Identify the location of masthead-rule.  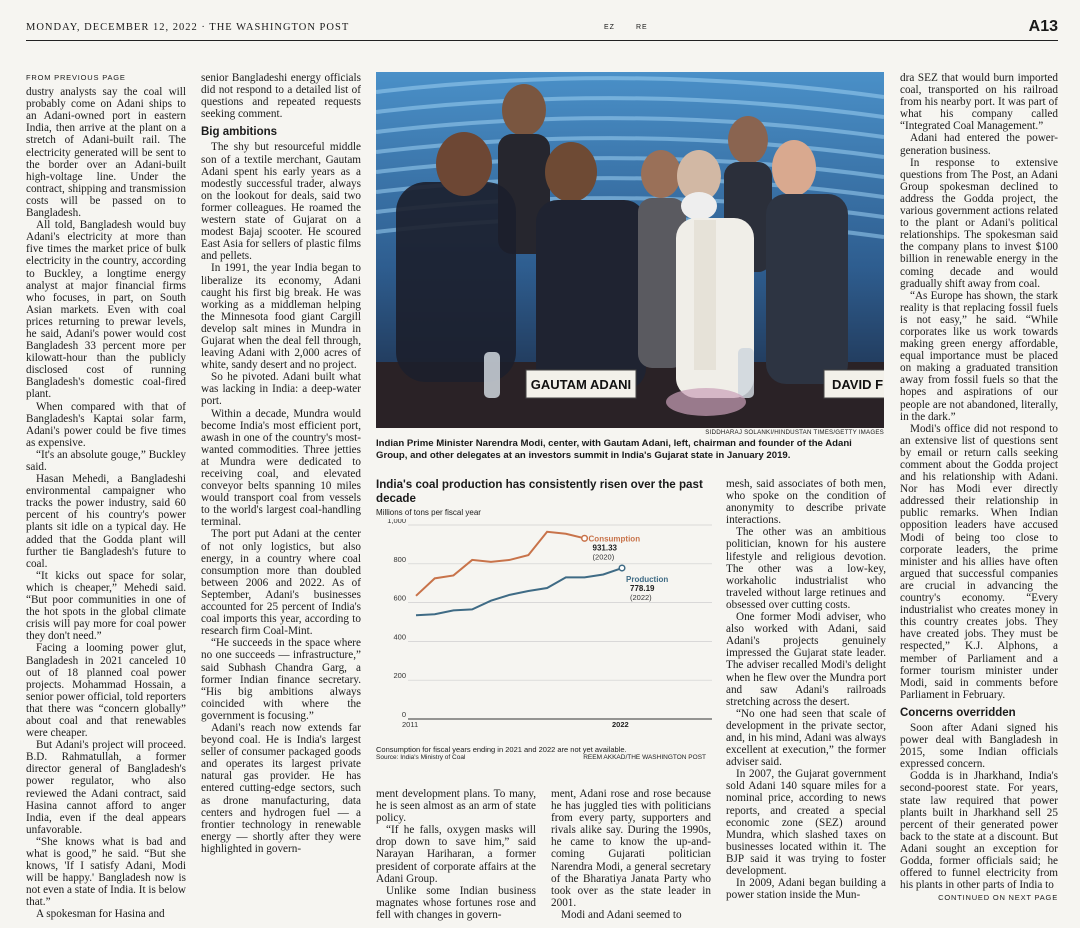
(542, 40).